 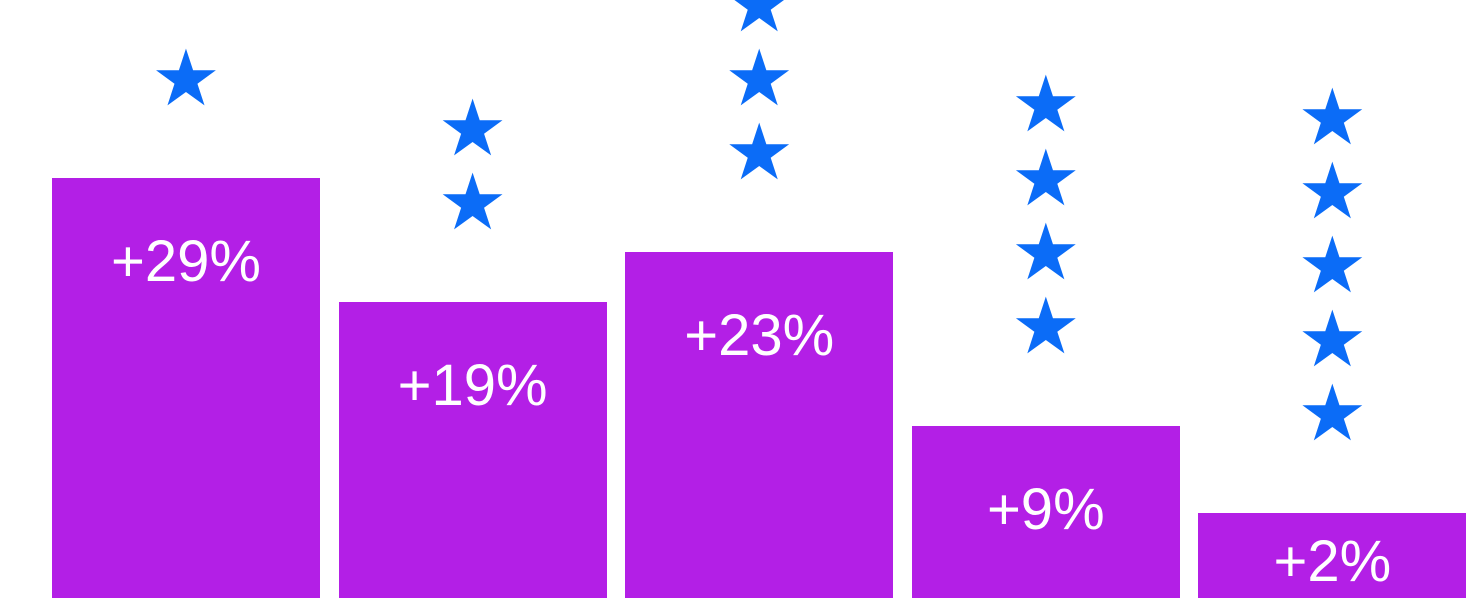 What do you see at coordinates (1332, 561) in the screenshot?
I see `value-label: +2%` at bounding box center [1332, 561].